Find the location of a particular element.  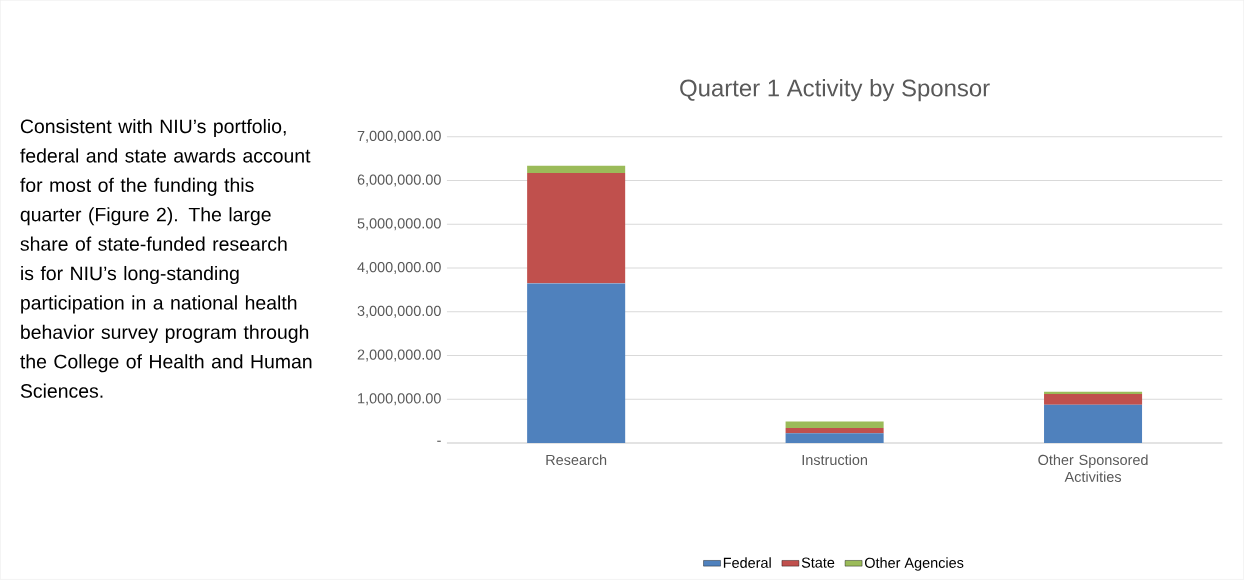

y-tick-label: 1,000,000.00 is located at coordinates (399, 399).